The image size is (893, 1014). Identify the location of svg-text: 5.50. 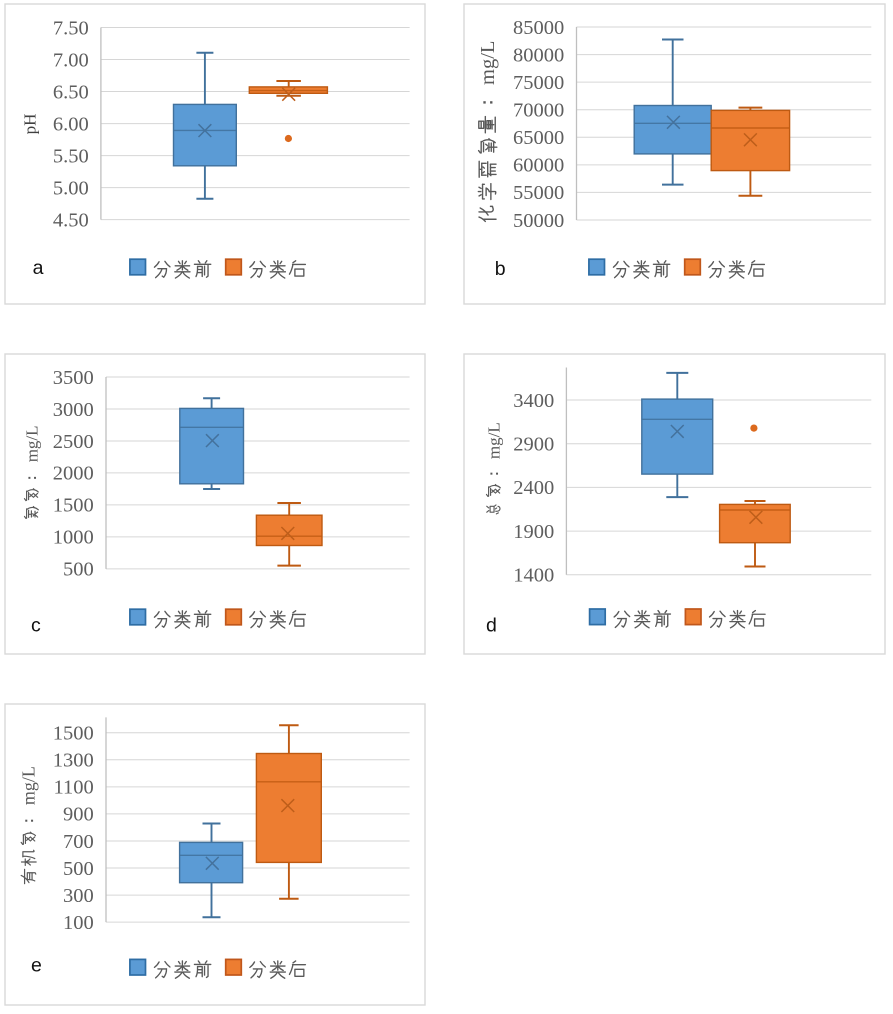
(71, 156).